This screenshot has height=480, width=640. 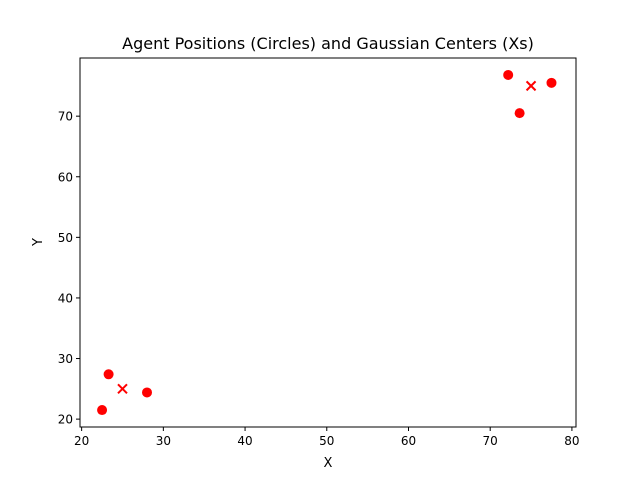 What do you see at coordinates (65, 359) in the screenshot?
I see `y-tick-label: 30` at bounding box center [65, 359].